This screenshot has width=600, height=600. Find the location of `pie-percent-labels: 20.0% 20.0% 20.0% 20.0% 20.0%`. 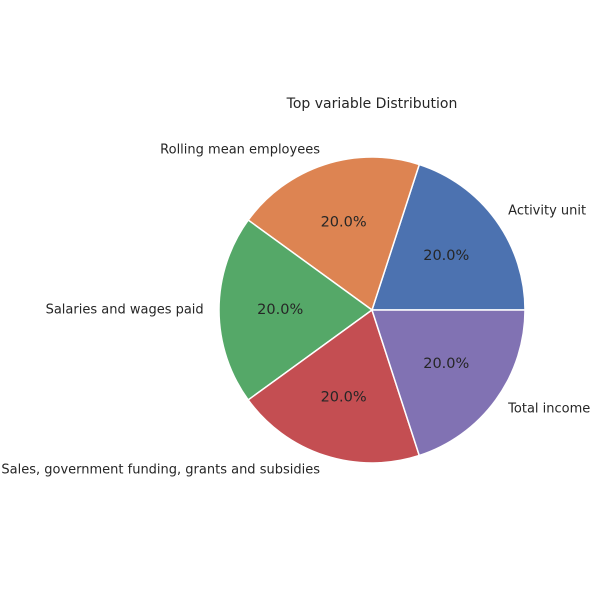

pie-percent-labels: 20.0% 20.0% 20.0% 20.0% 20.0% is located at coordinates (363, 310).